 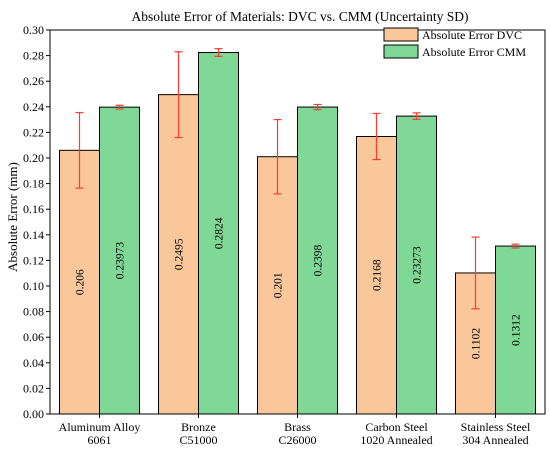 I want to click on legend-label: Absolute Error CMM, so click(x=474, y=52).